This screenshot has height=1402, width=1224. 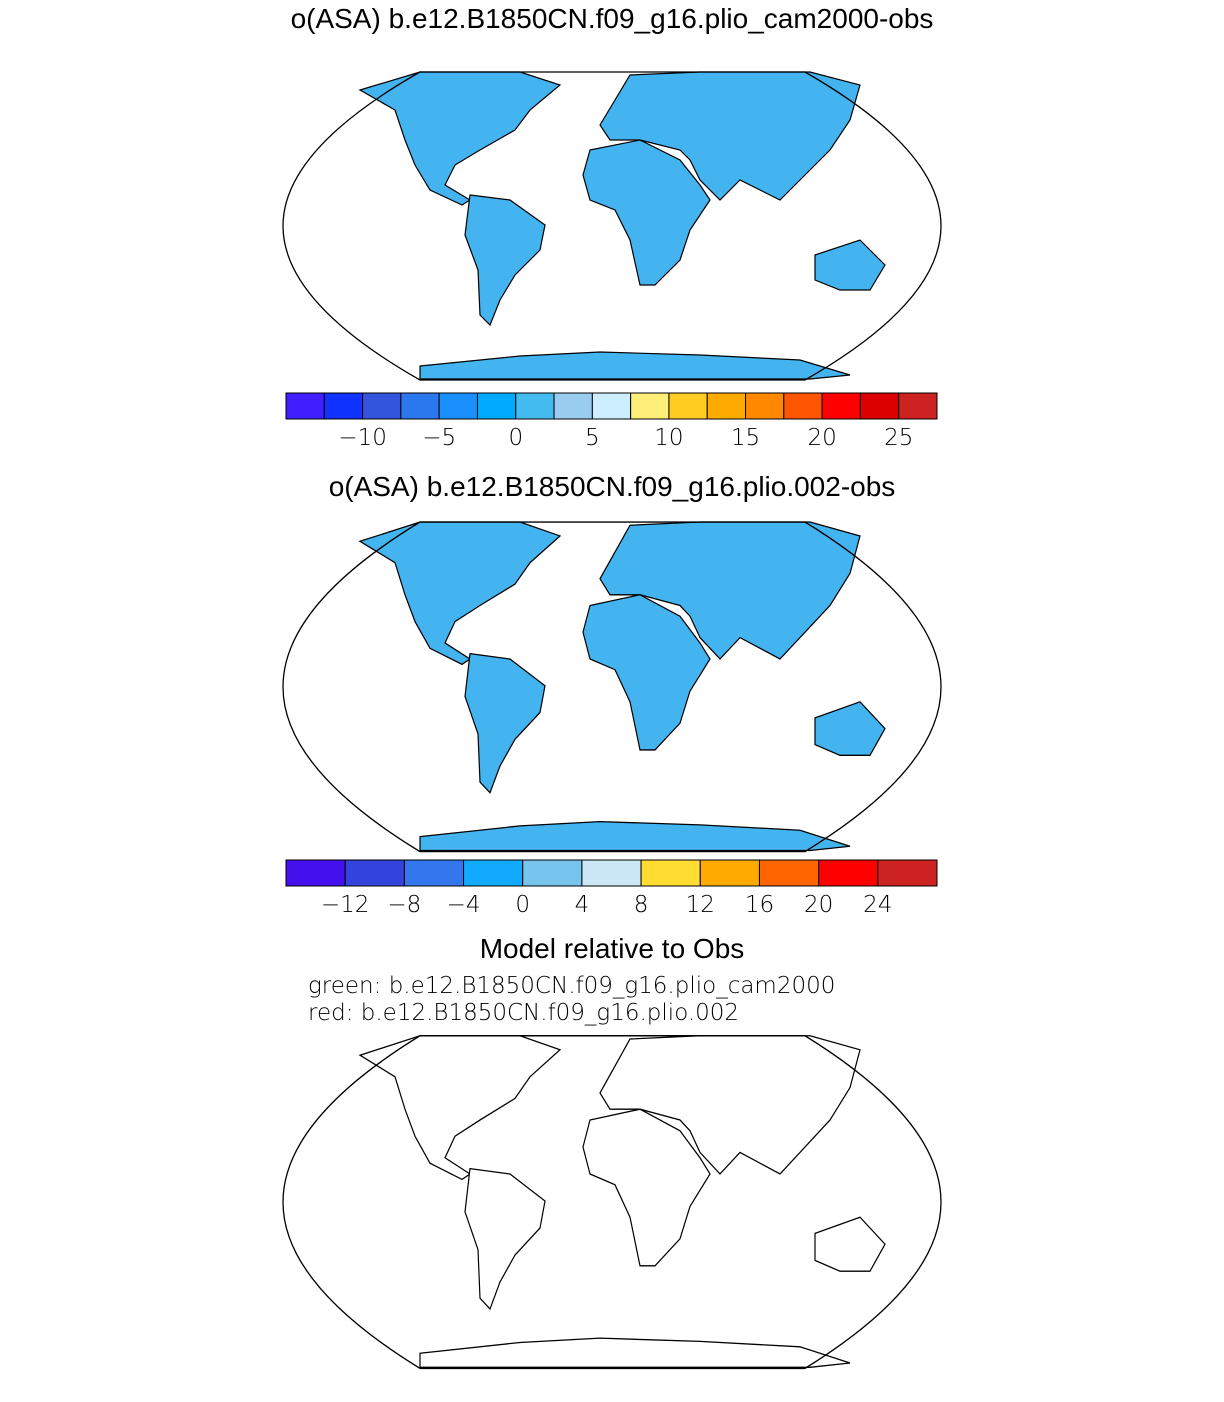 What do you see at coordinates (612, 948) in the screenshot?
I see `map-title: Model relative to Obs` at bounding box center [612, 948].